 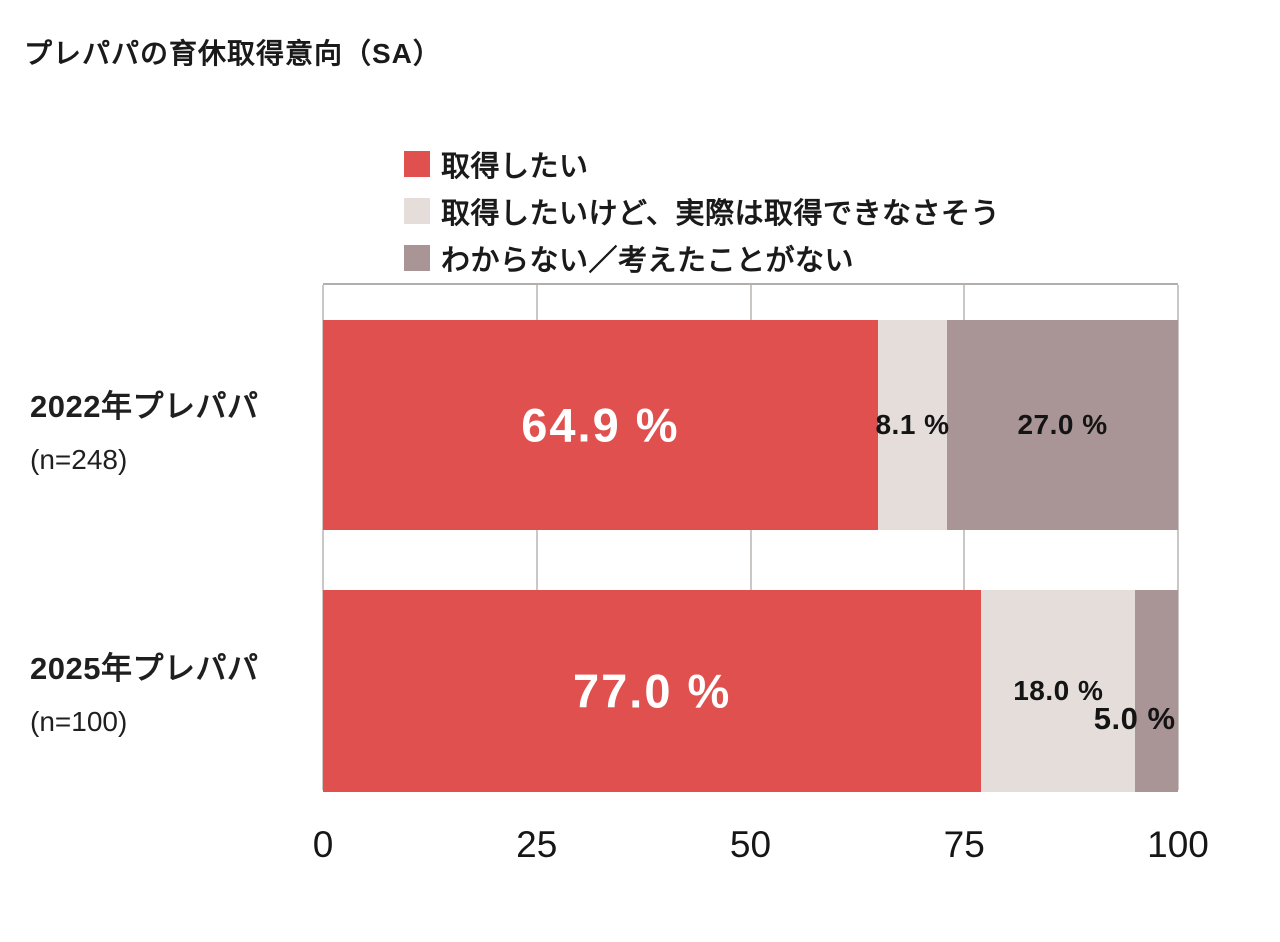 I want to click on x-tick-label: 75, so click(x=964, y=844).